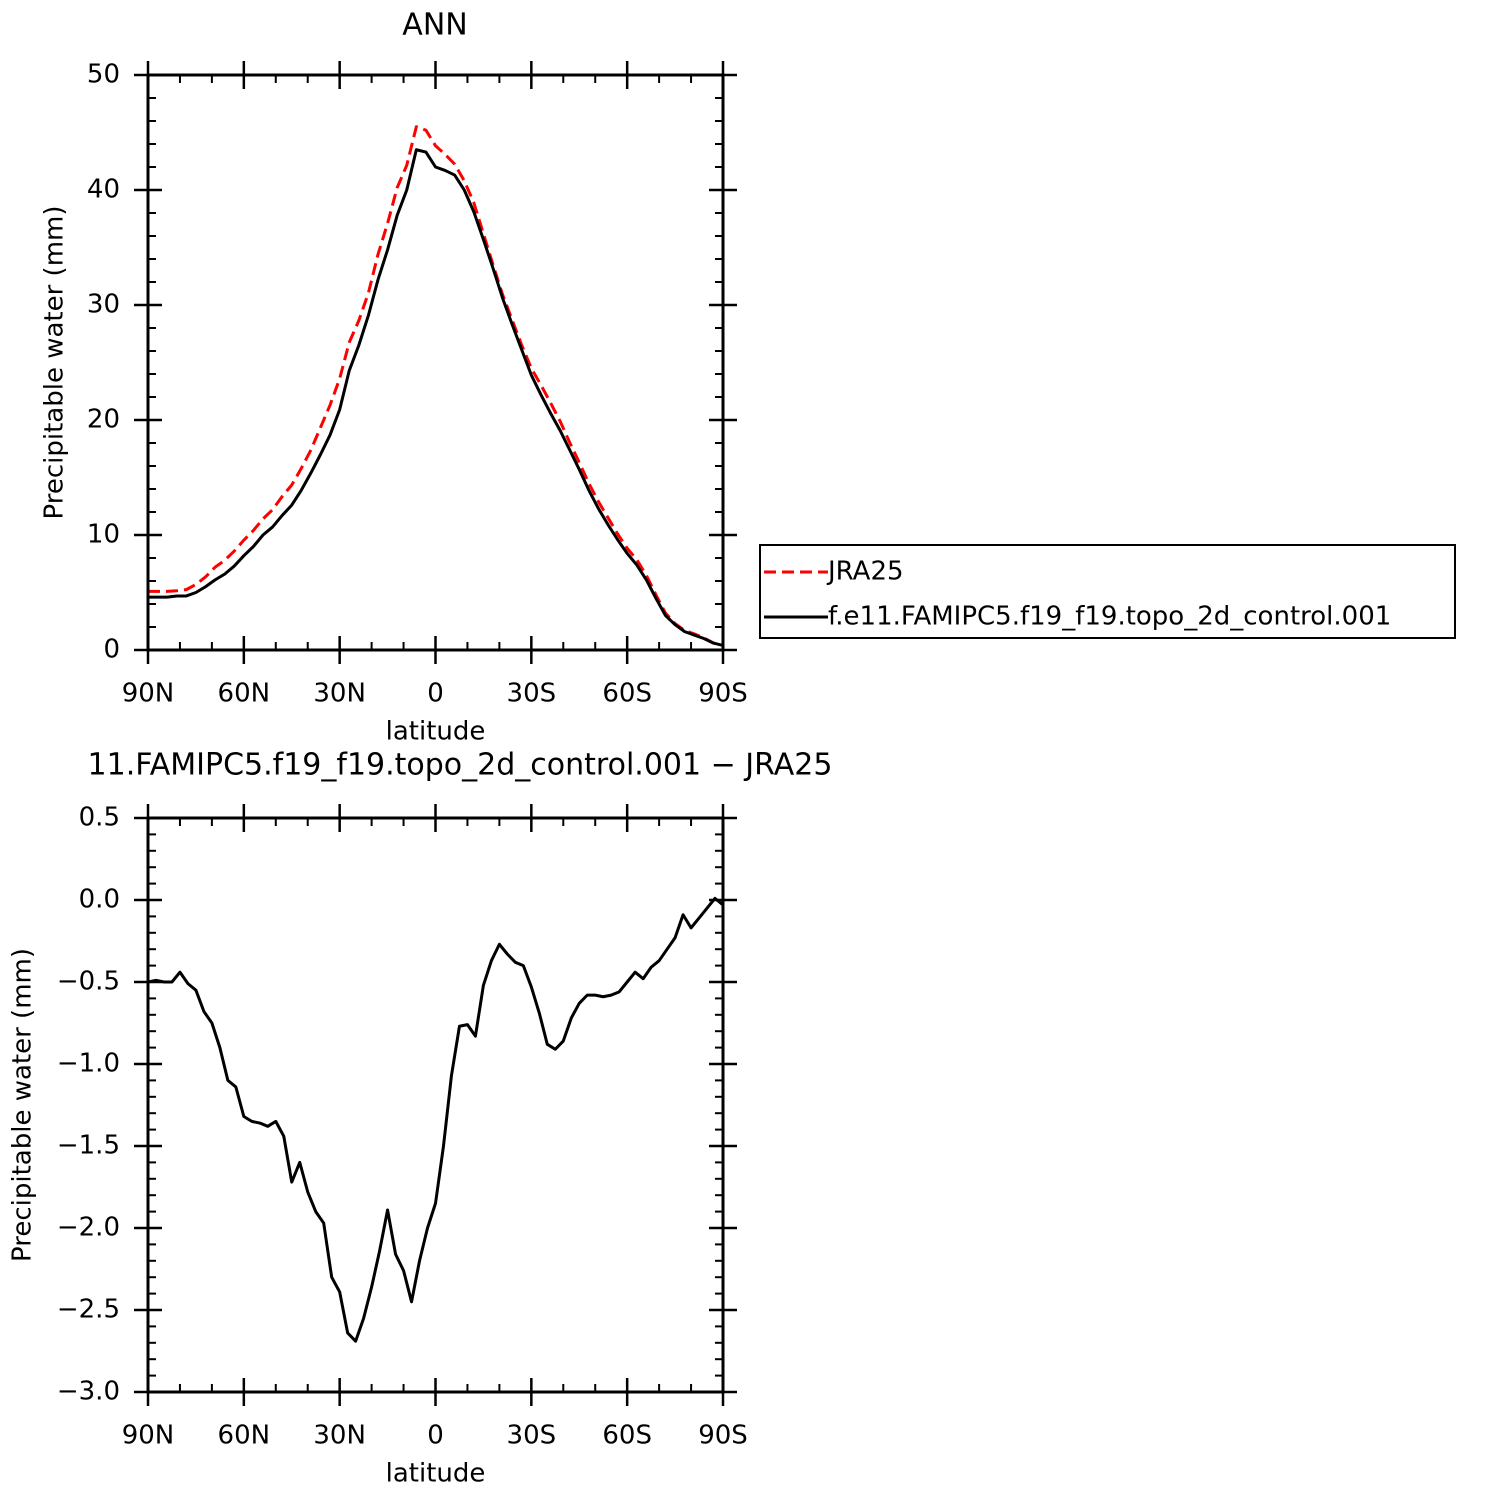 The height and width of the screenshot is (1497, 1497). Describe the element at coordinates (434, 25) in the screenshot. I see `chart-title: ANN` at that location.